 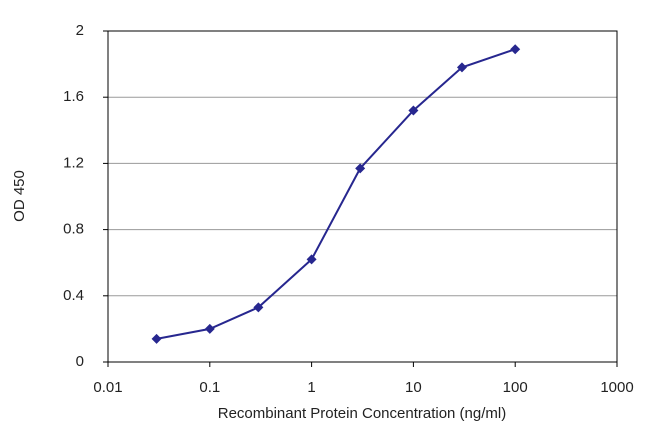 What do you see at coordinates (515, 387) in the screenshot?
I see `x-tick-label: 100` at bounding box center [515, 387].